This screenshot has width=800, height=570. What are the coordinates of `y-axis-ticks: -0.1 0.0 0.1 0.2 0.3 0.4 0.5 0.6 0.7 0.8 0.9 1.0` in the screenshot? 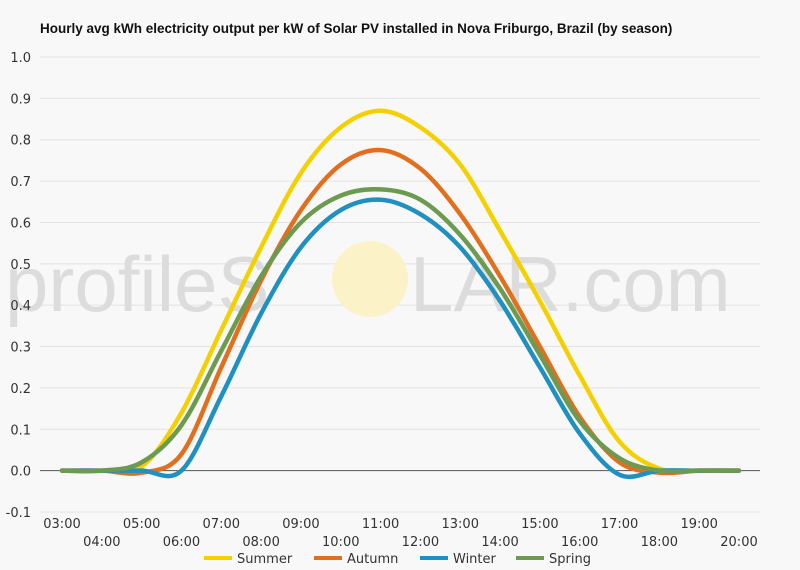 It's located at (18, 286).